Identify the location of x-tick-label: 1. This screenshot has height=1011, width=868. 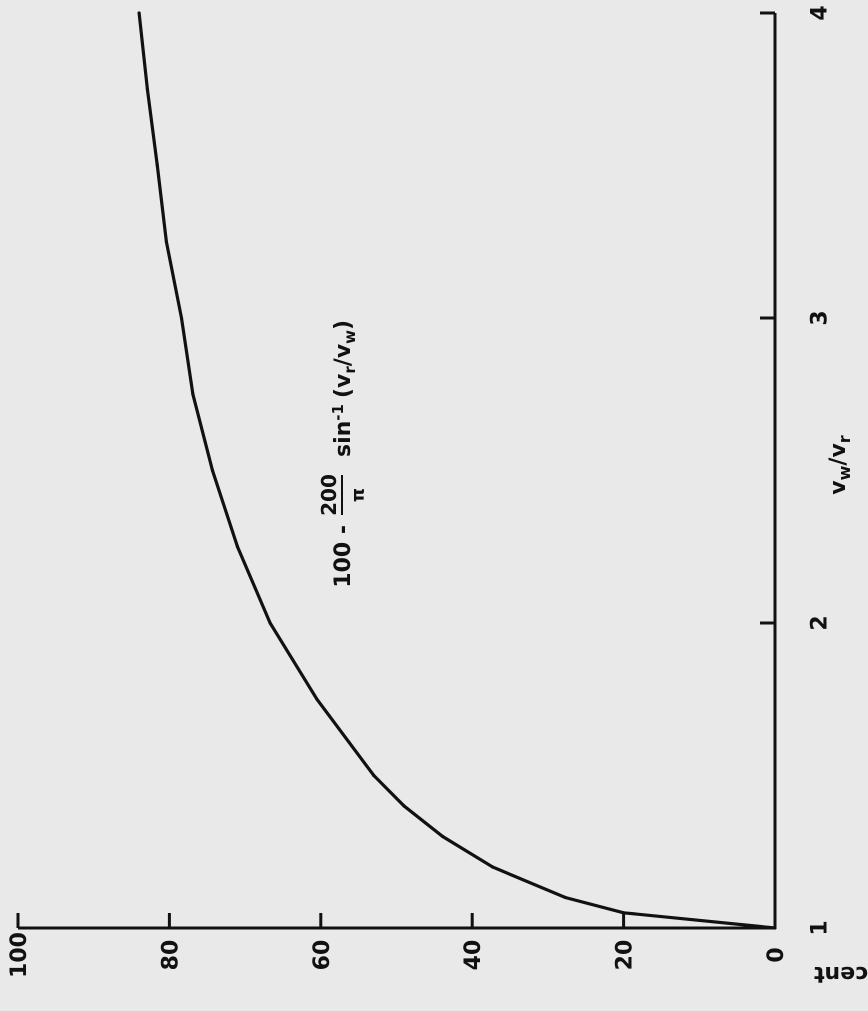
(820, 927).